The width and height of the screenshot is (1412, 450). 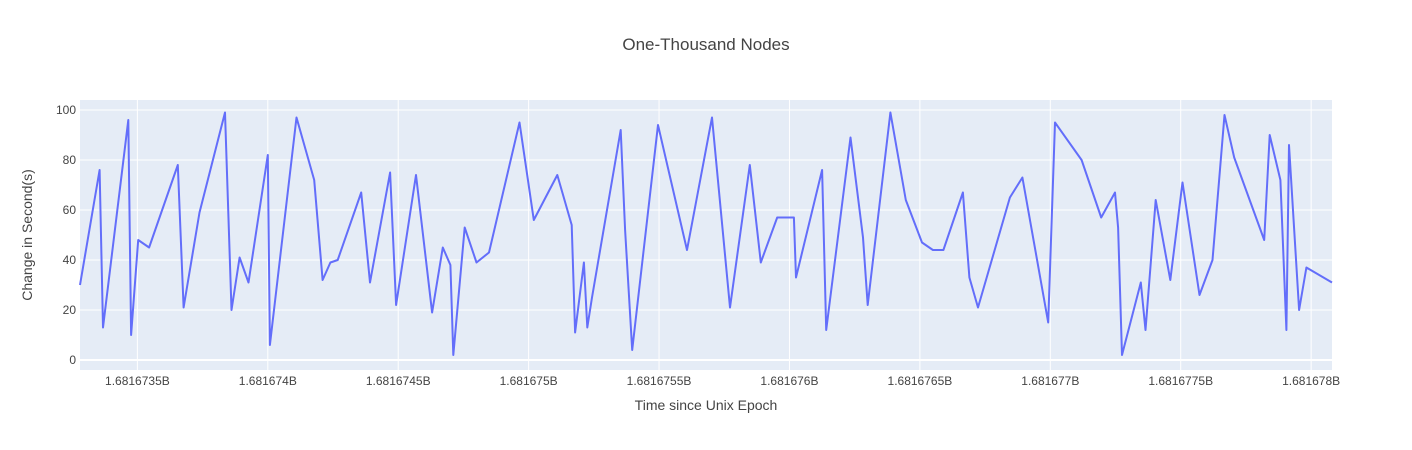 What do you see at coordinates (70, 260) in the screenshot?
I see `y-tick-label: 40` at bounding box center [70, 260].